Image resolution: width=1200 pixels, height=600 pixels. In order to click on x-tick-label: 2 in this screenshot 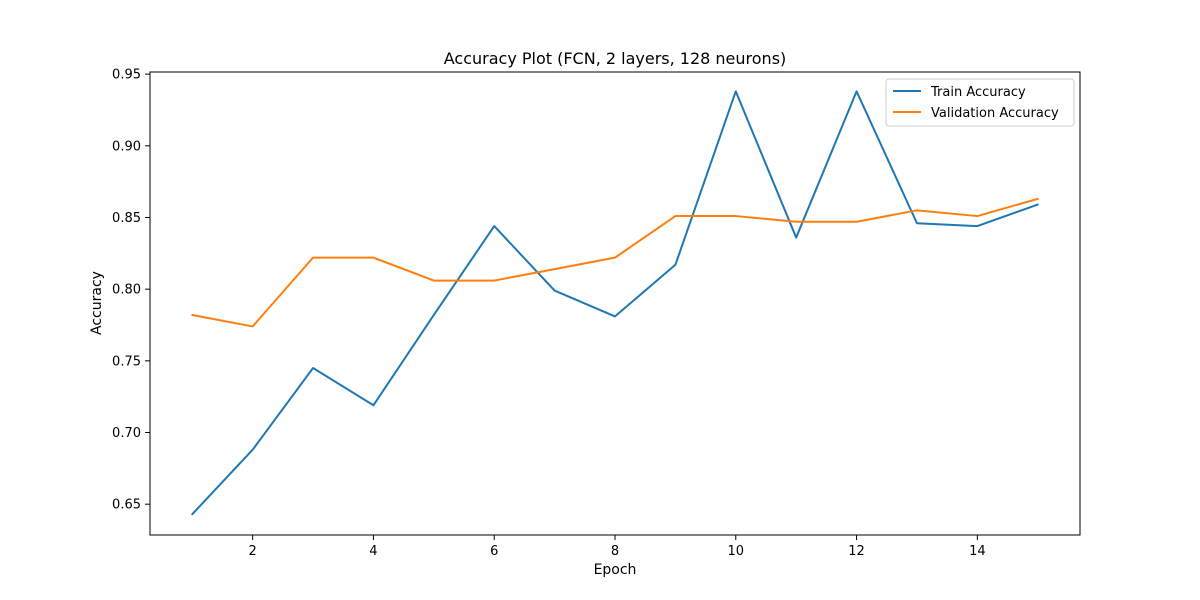, I will do `click(253, 551)`.